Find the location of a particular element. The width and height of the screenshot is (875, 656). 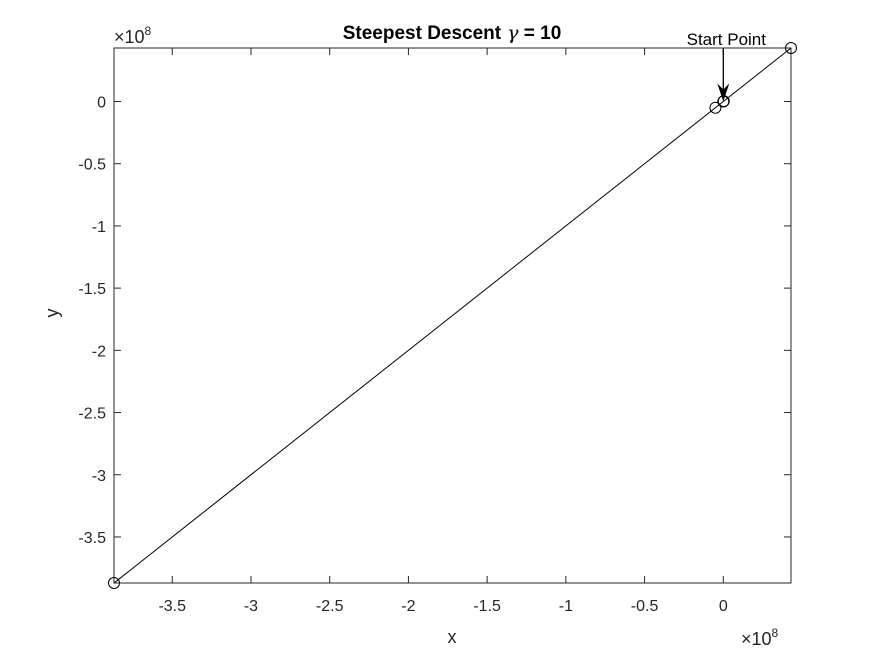

title-symbol: γ is located at coordinates (513, 33).